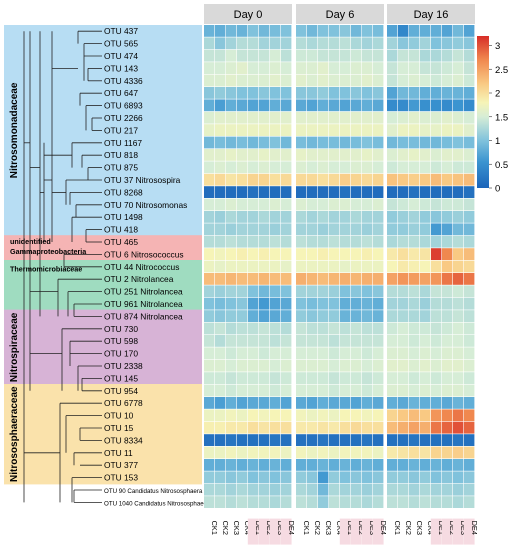 The height and width of the screenshot is (550, 512). I want to click on colorbar-tick-label: 0, so click(497, 189).